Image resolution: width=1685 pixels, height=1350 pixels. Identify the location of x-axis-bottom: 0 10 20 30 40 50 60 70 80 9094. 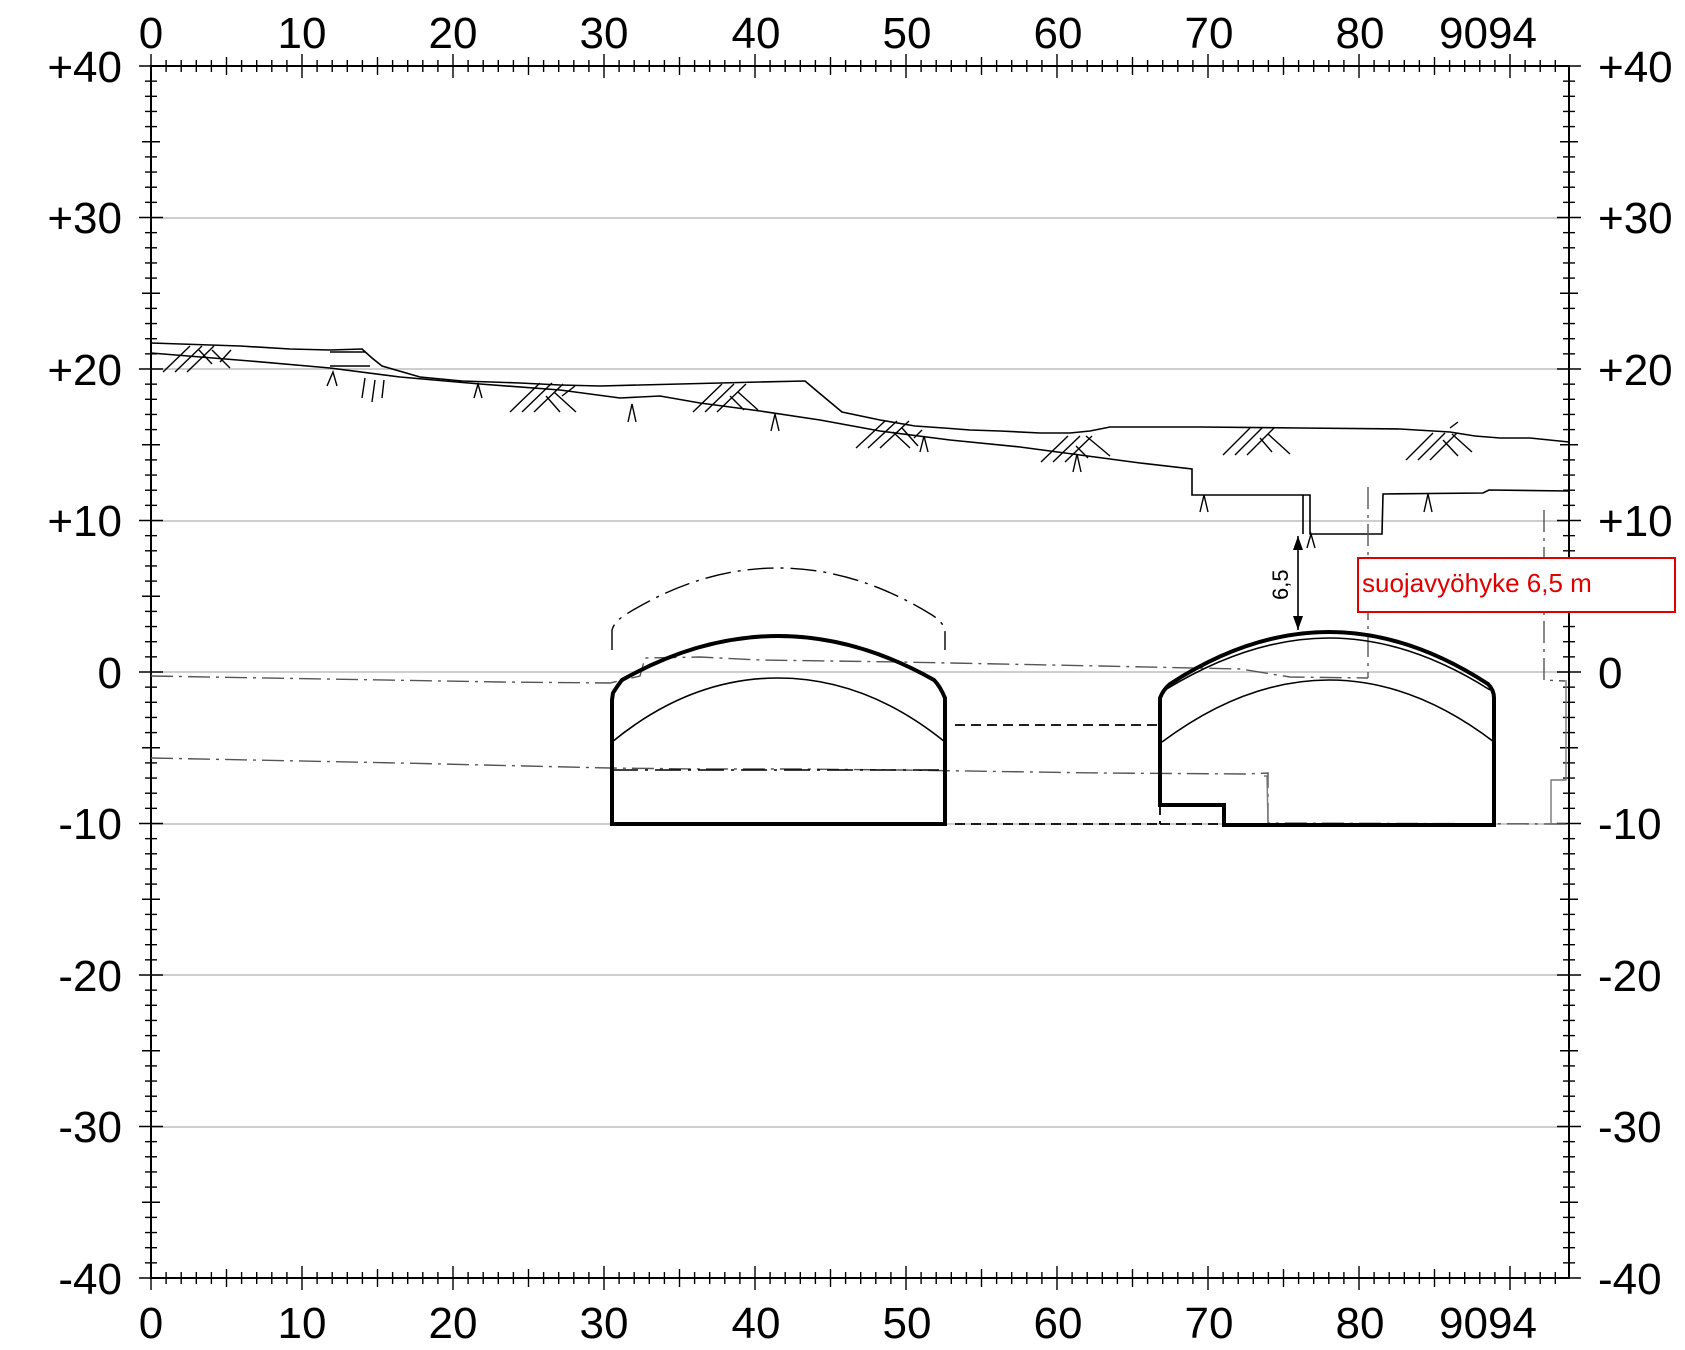
(838, 1323).